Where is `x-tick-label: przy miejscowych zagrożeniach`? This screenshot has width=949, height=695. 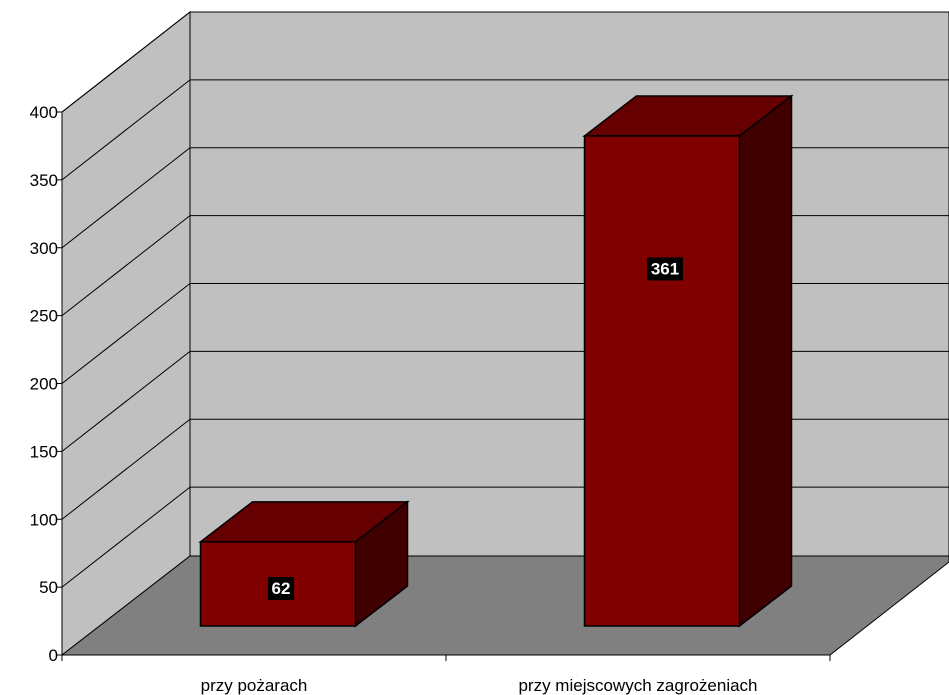 x-tick-label: przy miejscowych zagrożeniach is located at coordinates (637, 685).